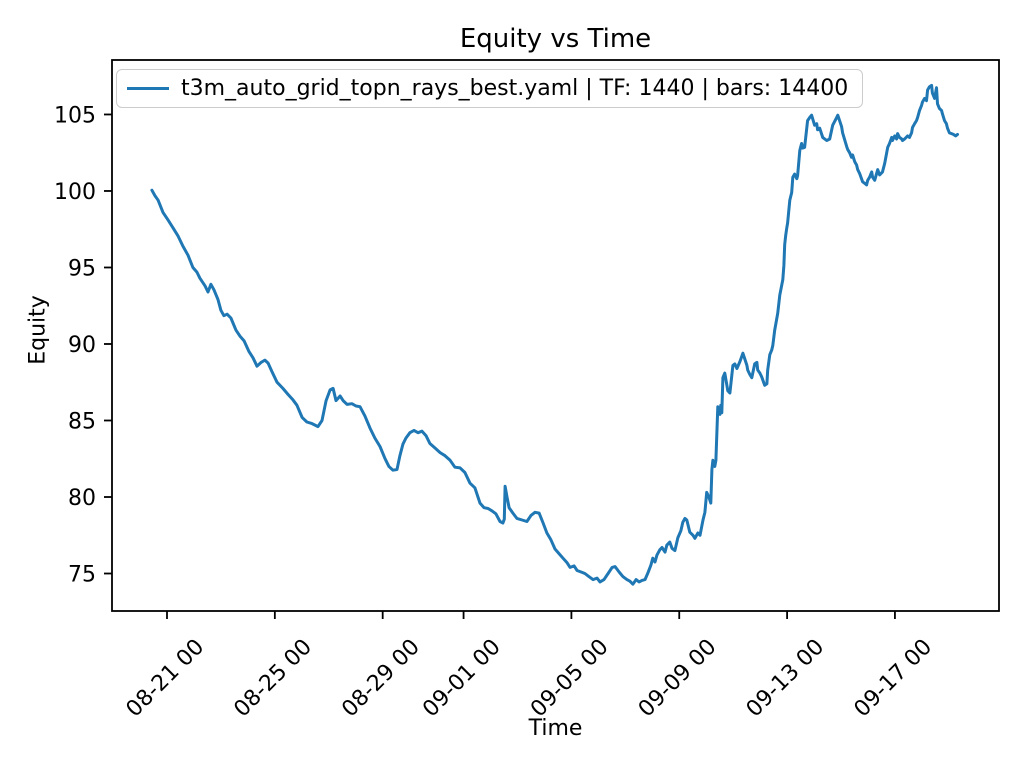 This screenshot has width=1024, height=768. Describe the element at coordinates (570, 679) in the screenshot. I see `x-tick-label: 09-05 00` at that location.